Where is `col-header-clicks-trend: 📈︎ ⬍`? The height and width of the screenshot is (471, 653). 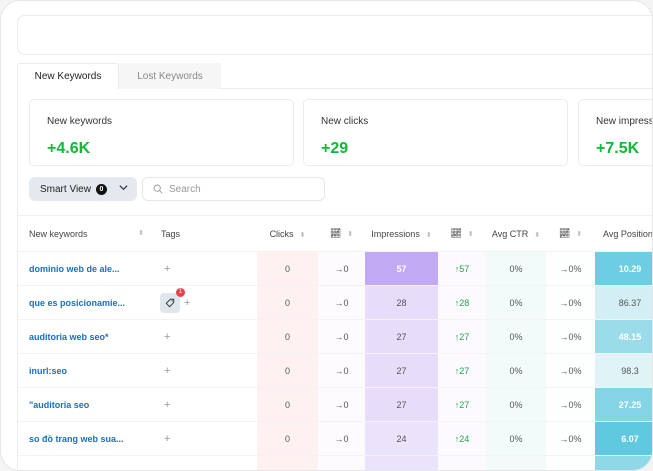 col-header-clicks-trend: 📈︎ ⬍ is located at coordinates (341, 233).